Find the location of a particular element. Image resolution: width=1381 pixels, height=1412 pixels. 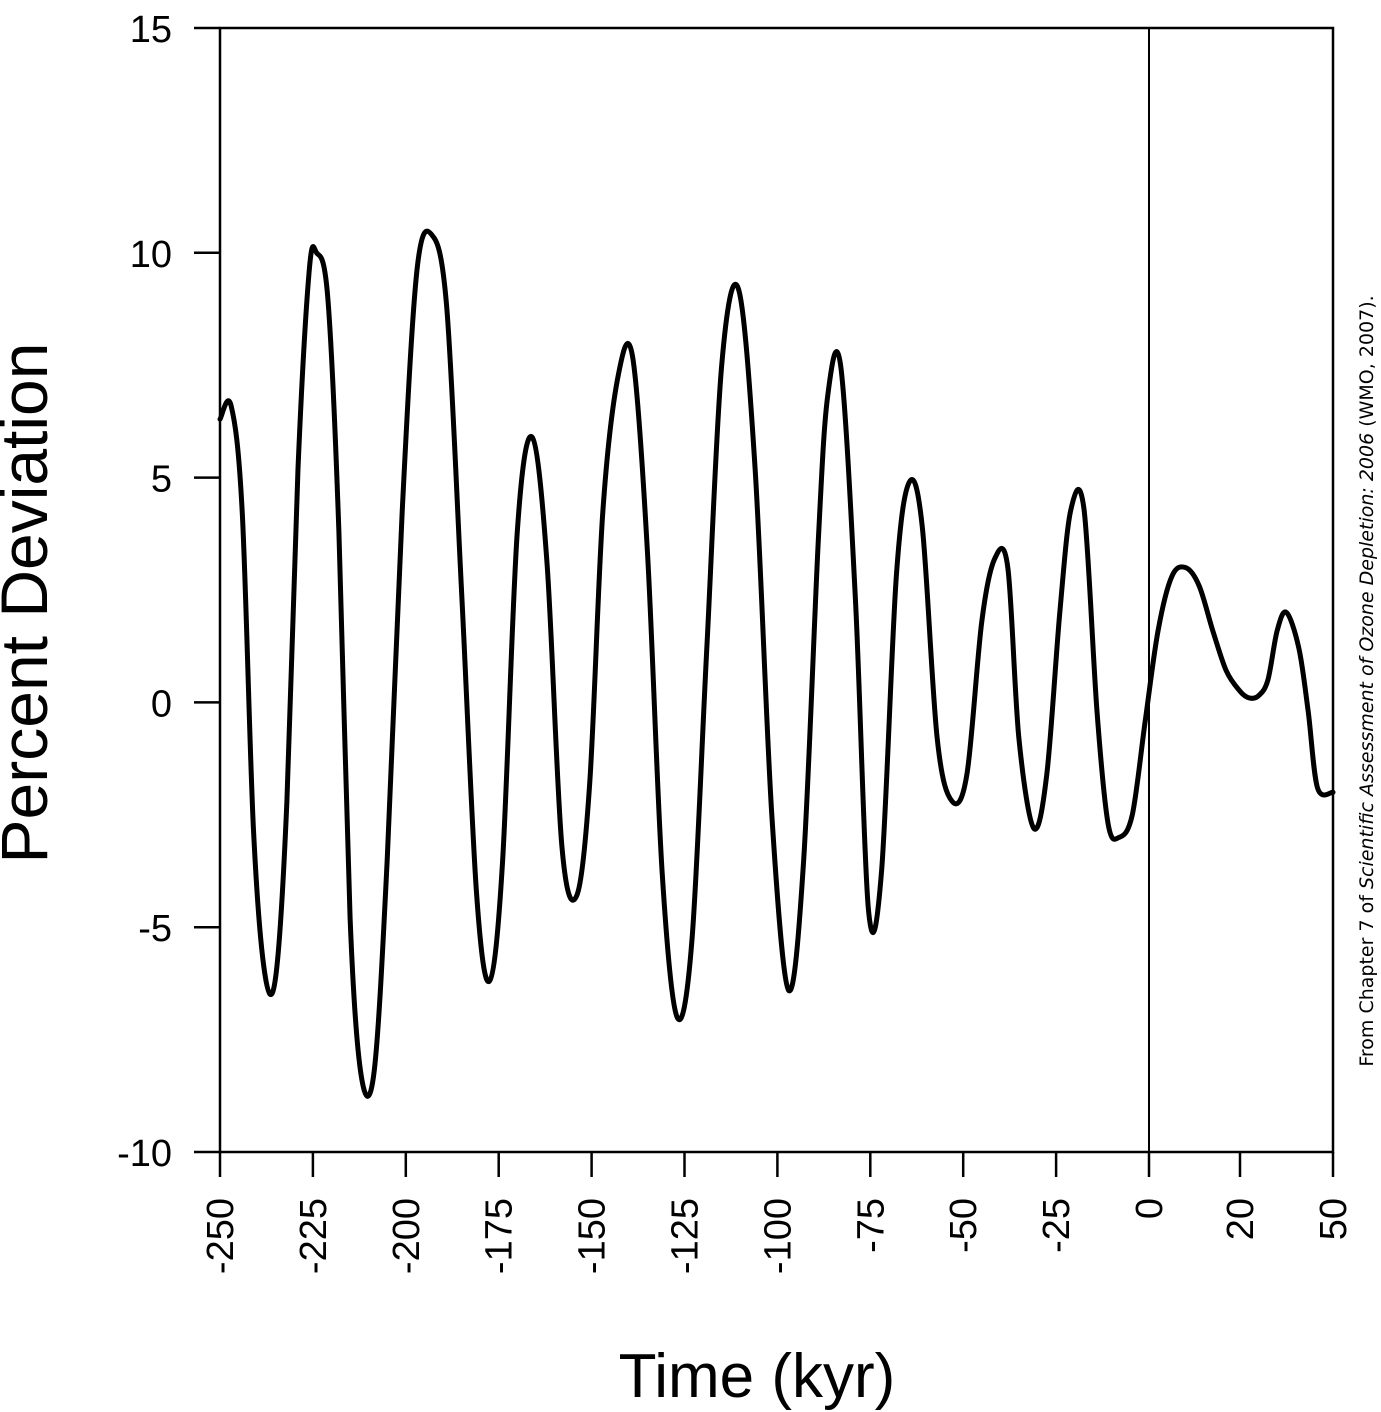

y-tick-label: 10 is located at coordinates (151, 255).